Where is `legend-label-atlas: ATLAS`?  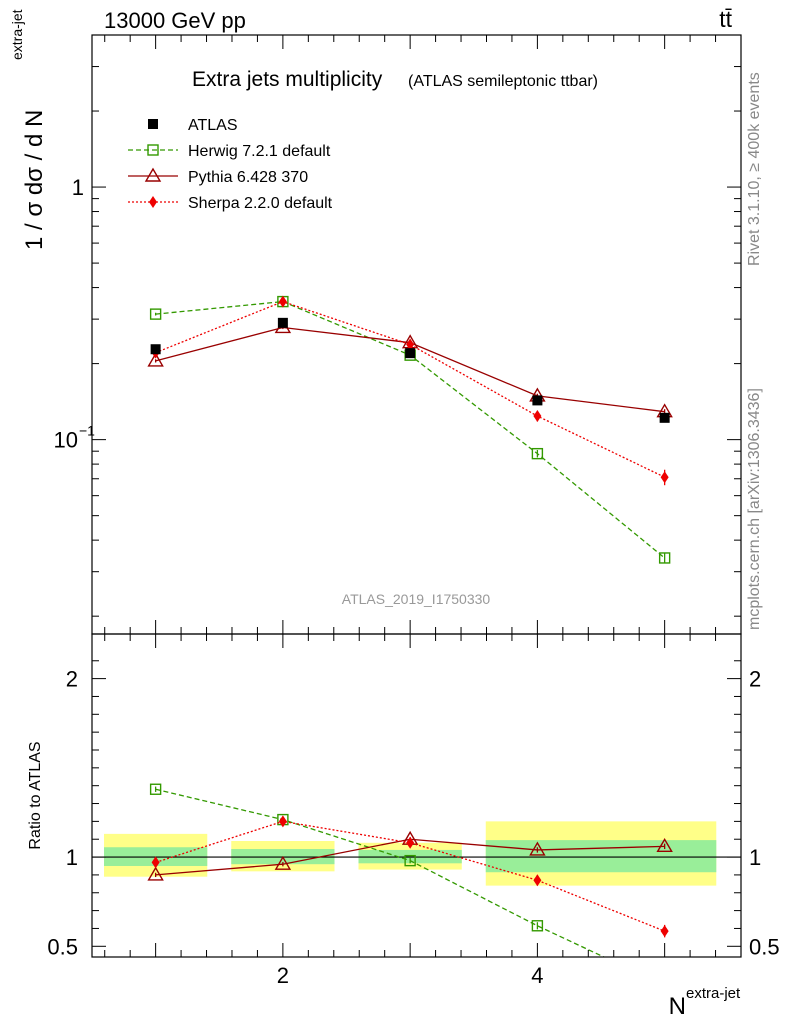 legend-label-atlas: ATLAS is located at coordinates (213, 125).